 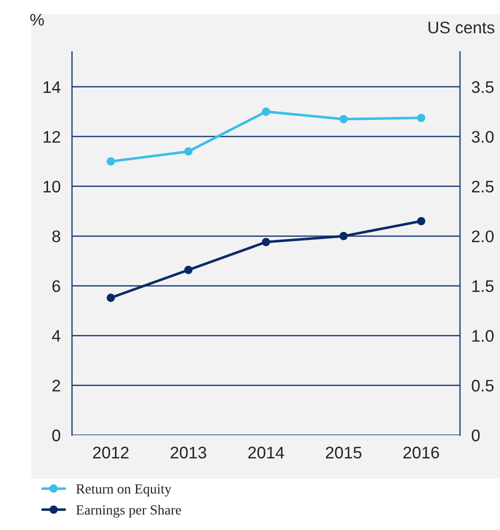 I want to click on y-tick-label: 8, so click(x=56, y=236).